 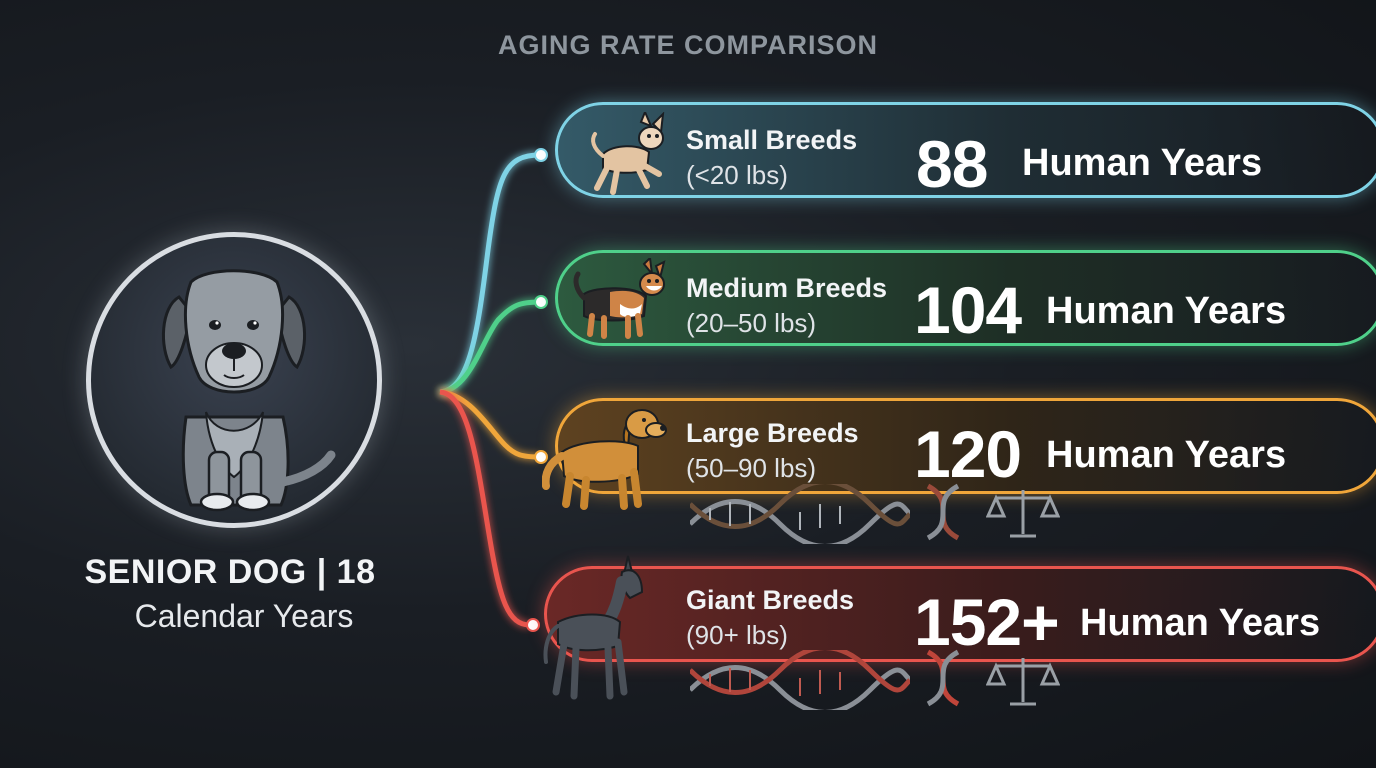 What do you see at coordinates (1166, 311) in the screenshot?
I see `card-medium-unit: Human Years` at bounding box center [1166, 311].